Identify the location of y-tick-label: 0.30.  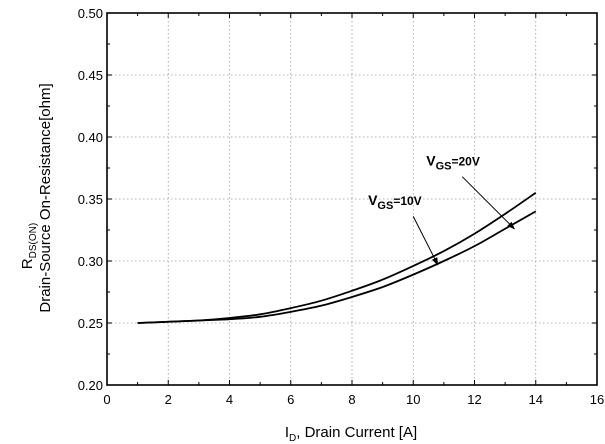
(90, 261).